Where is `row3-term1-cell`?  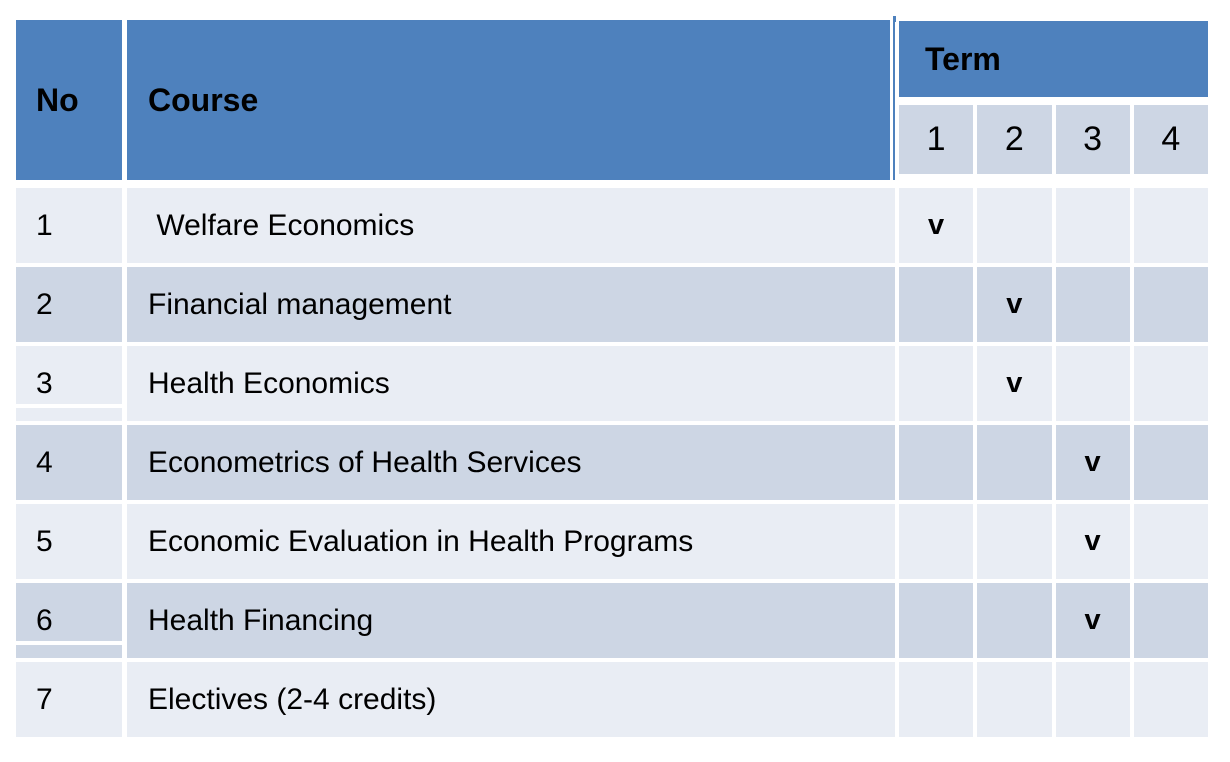
row3-term1-cell is located at coordinates (936, 383).